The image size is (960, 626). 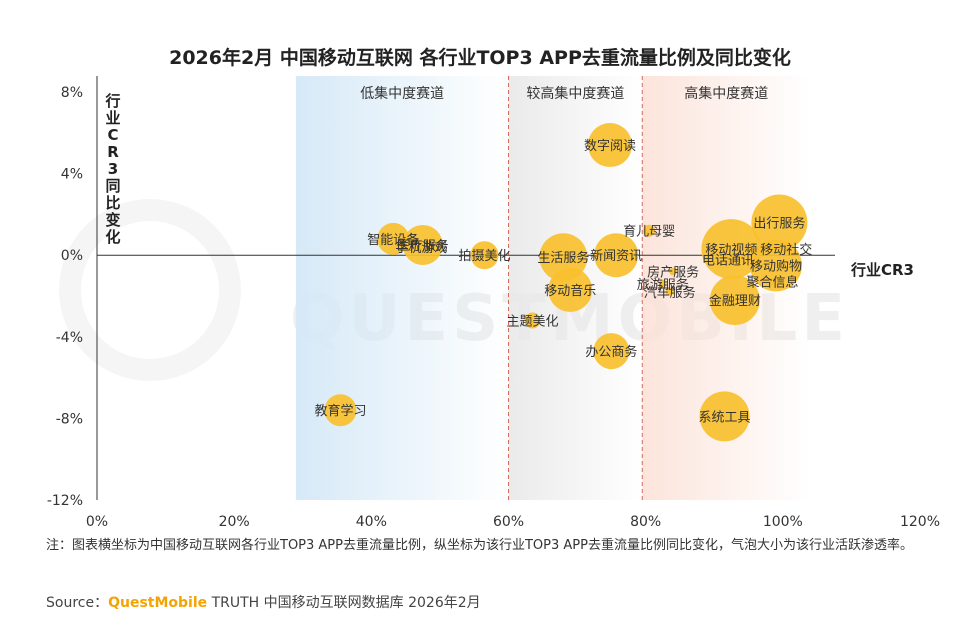 I want to click on bubble-label: 办公商务, so click(x=611, y=352).